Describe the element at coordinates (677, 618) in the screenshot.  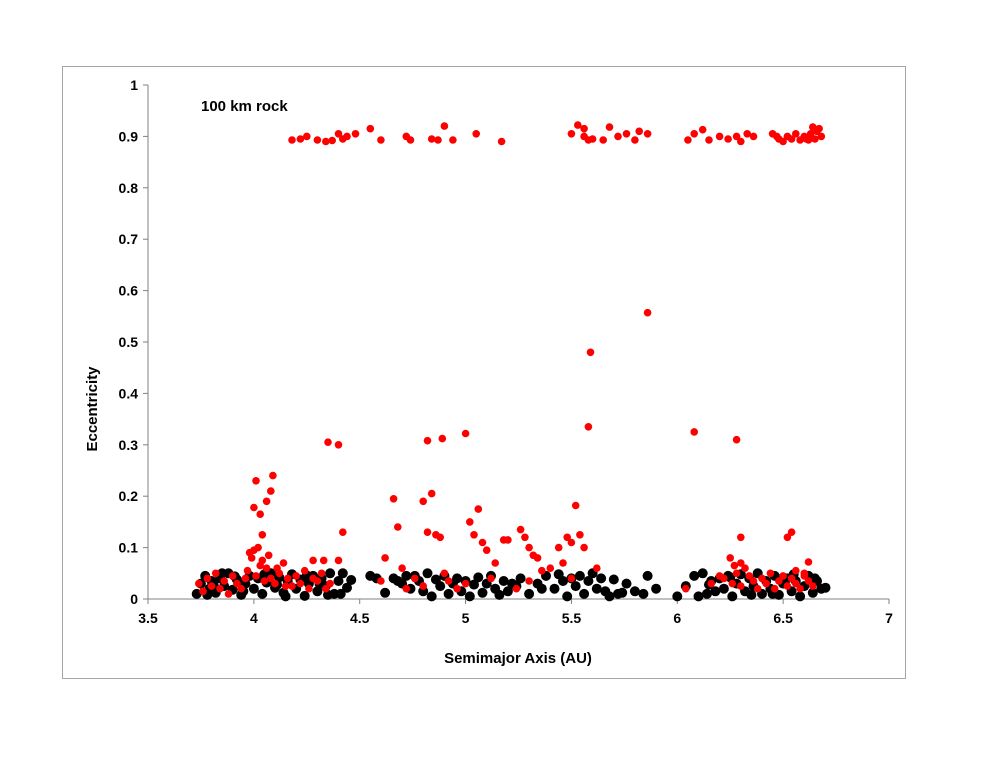
I see `x-tick-label: 6` at that location.